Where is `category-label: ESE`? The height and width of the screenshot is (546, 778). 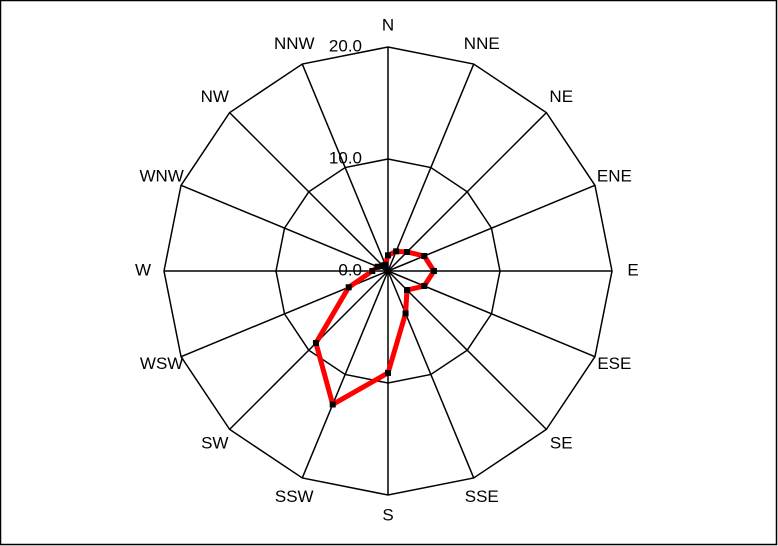 category-label: ESE is located at coordinates (614, 363).